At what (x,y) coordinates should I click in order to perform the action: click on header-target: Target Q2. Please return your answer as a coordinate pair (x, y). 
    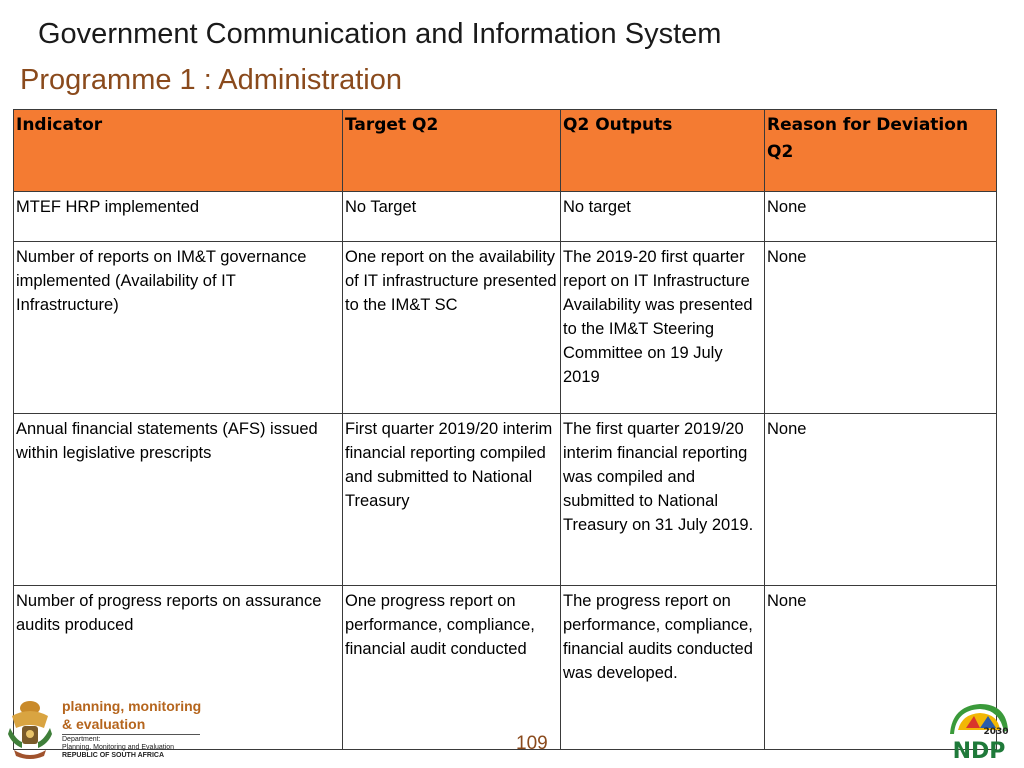
    Looking at the image, I should click on (451, 150).